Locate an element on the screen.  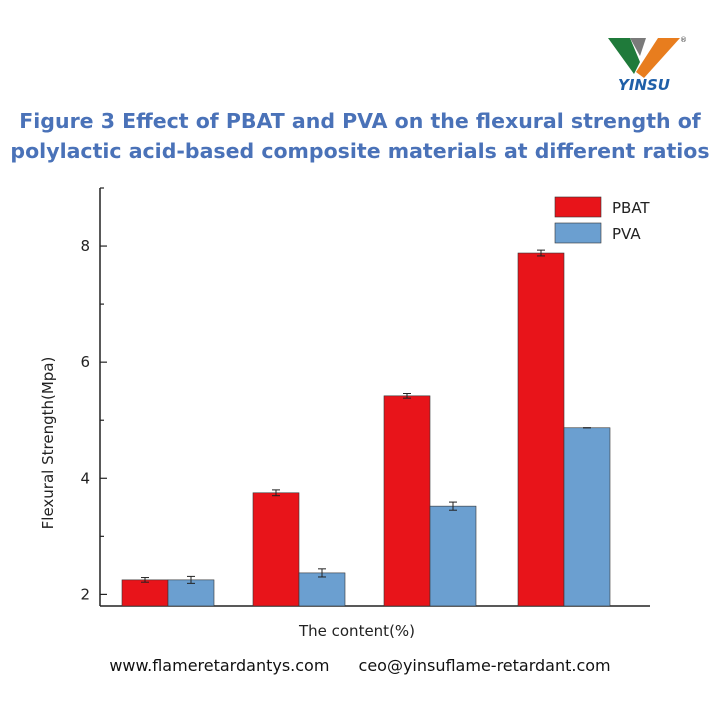
logo-text: YINSU is located at coordinates (644, 85).